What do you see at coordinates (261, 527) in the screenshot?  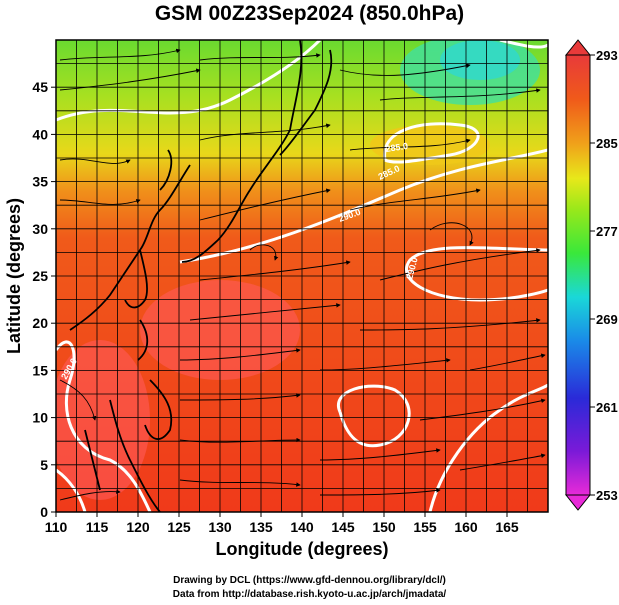 I see `x-tick-label: 135` at bounding box center [261, 527].